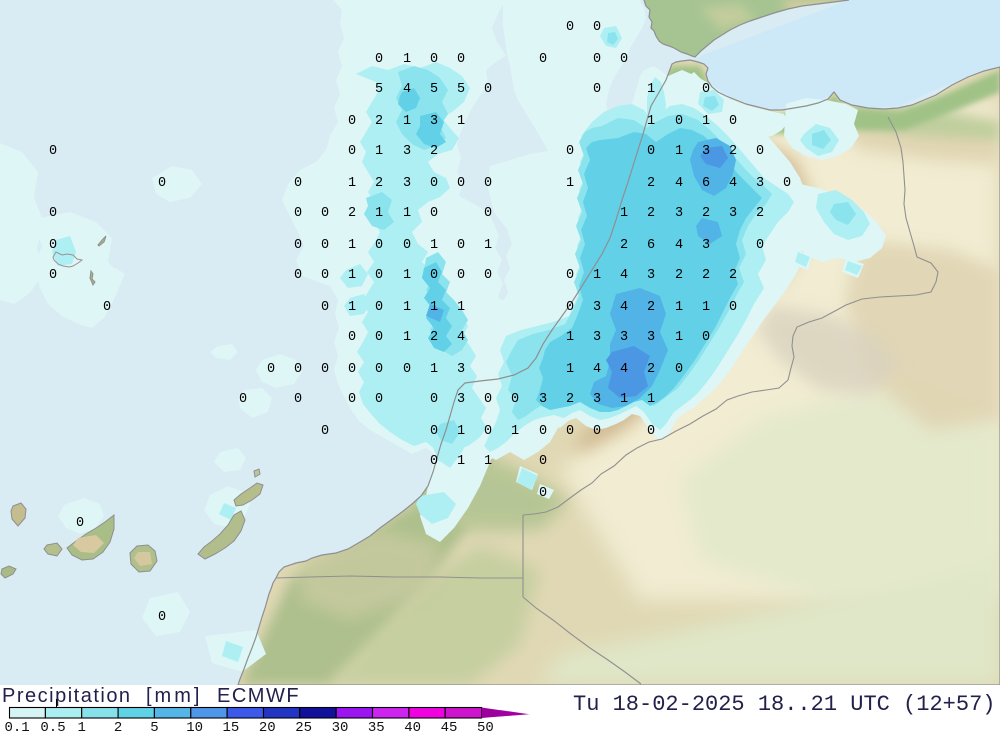 The width and height of the screenshot is (1000, 733). What do you see at coordinates (230, 726) in the screenshot?
I see `svg-text: 15` at bounding box center [230, 726].